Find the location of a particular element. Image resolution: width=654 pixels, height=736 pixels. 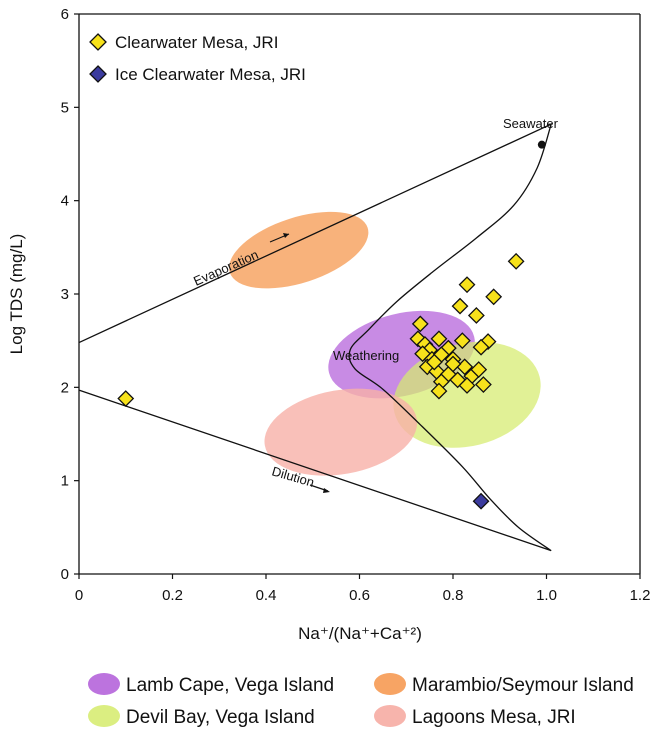

legend-clearwater-marker is located at coordinates (98, 42).